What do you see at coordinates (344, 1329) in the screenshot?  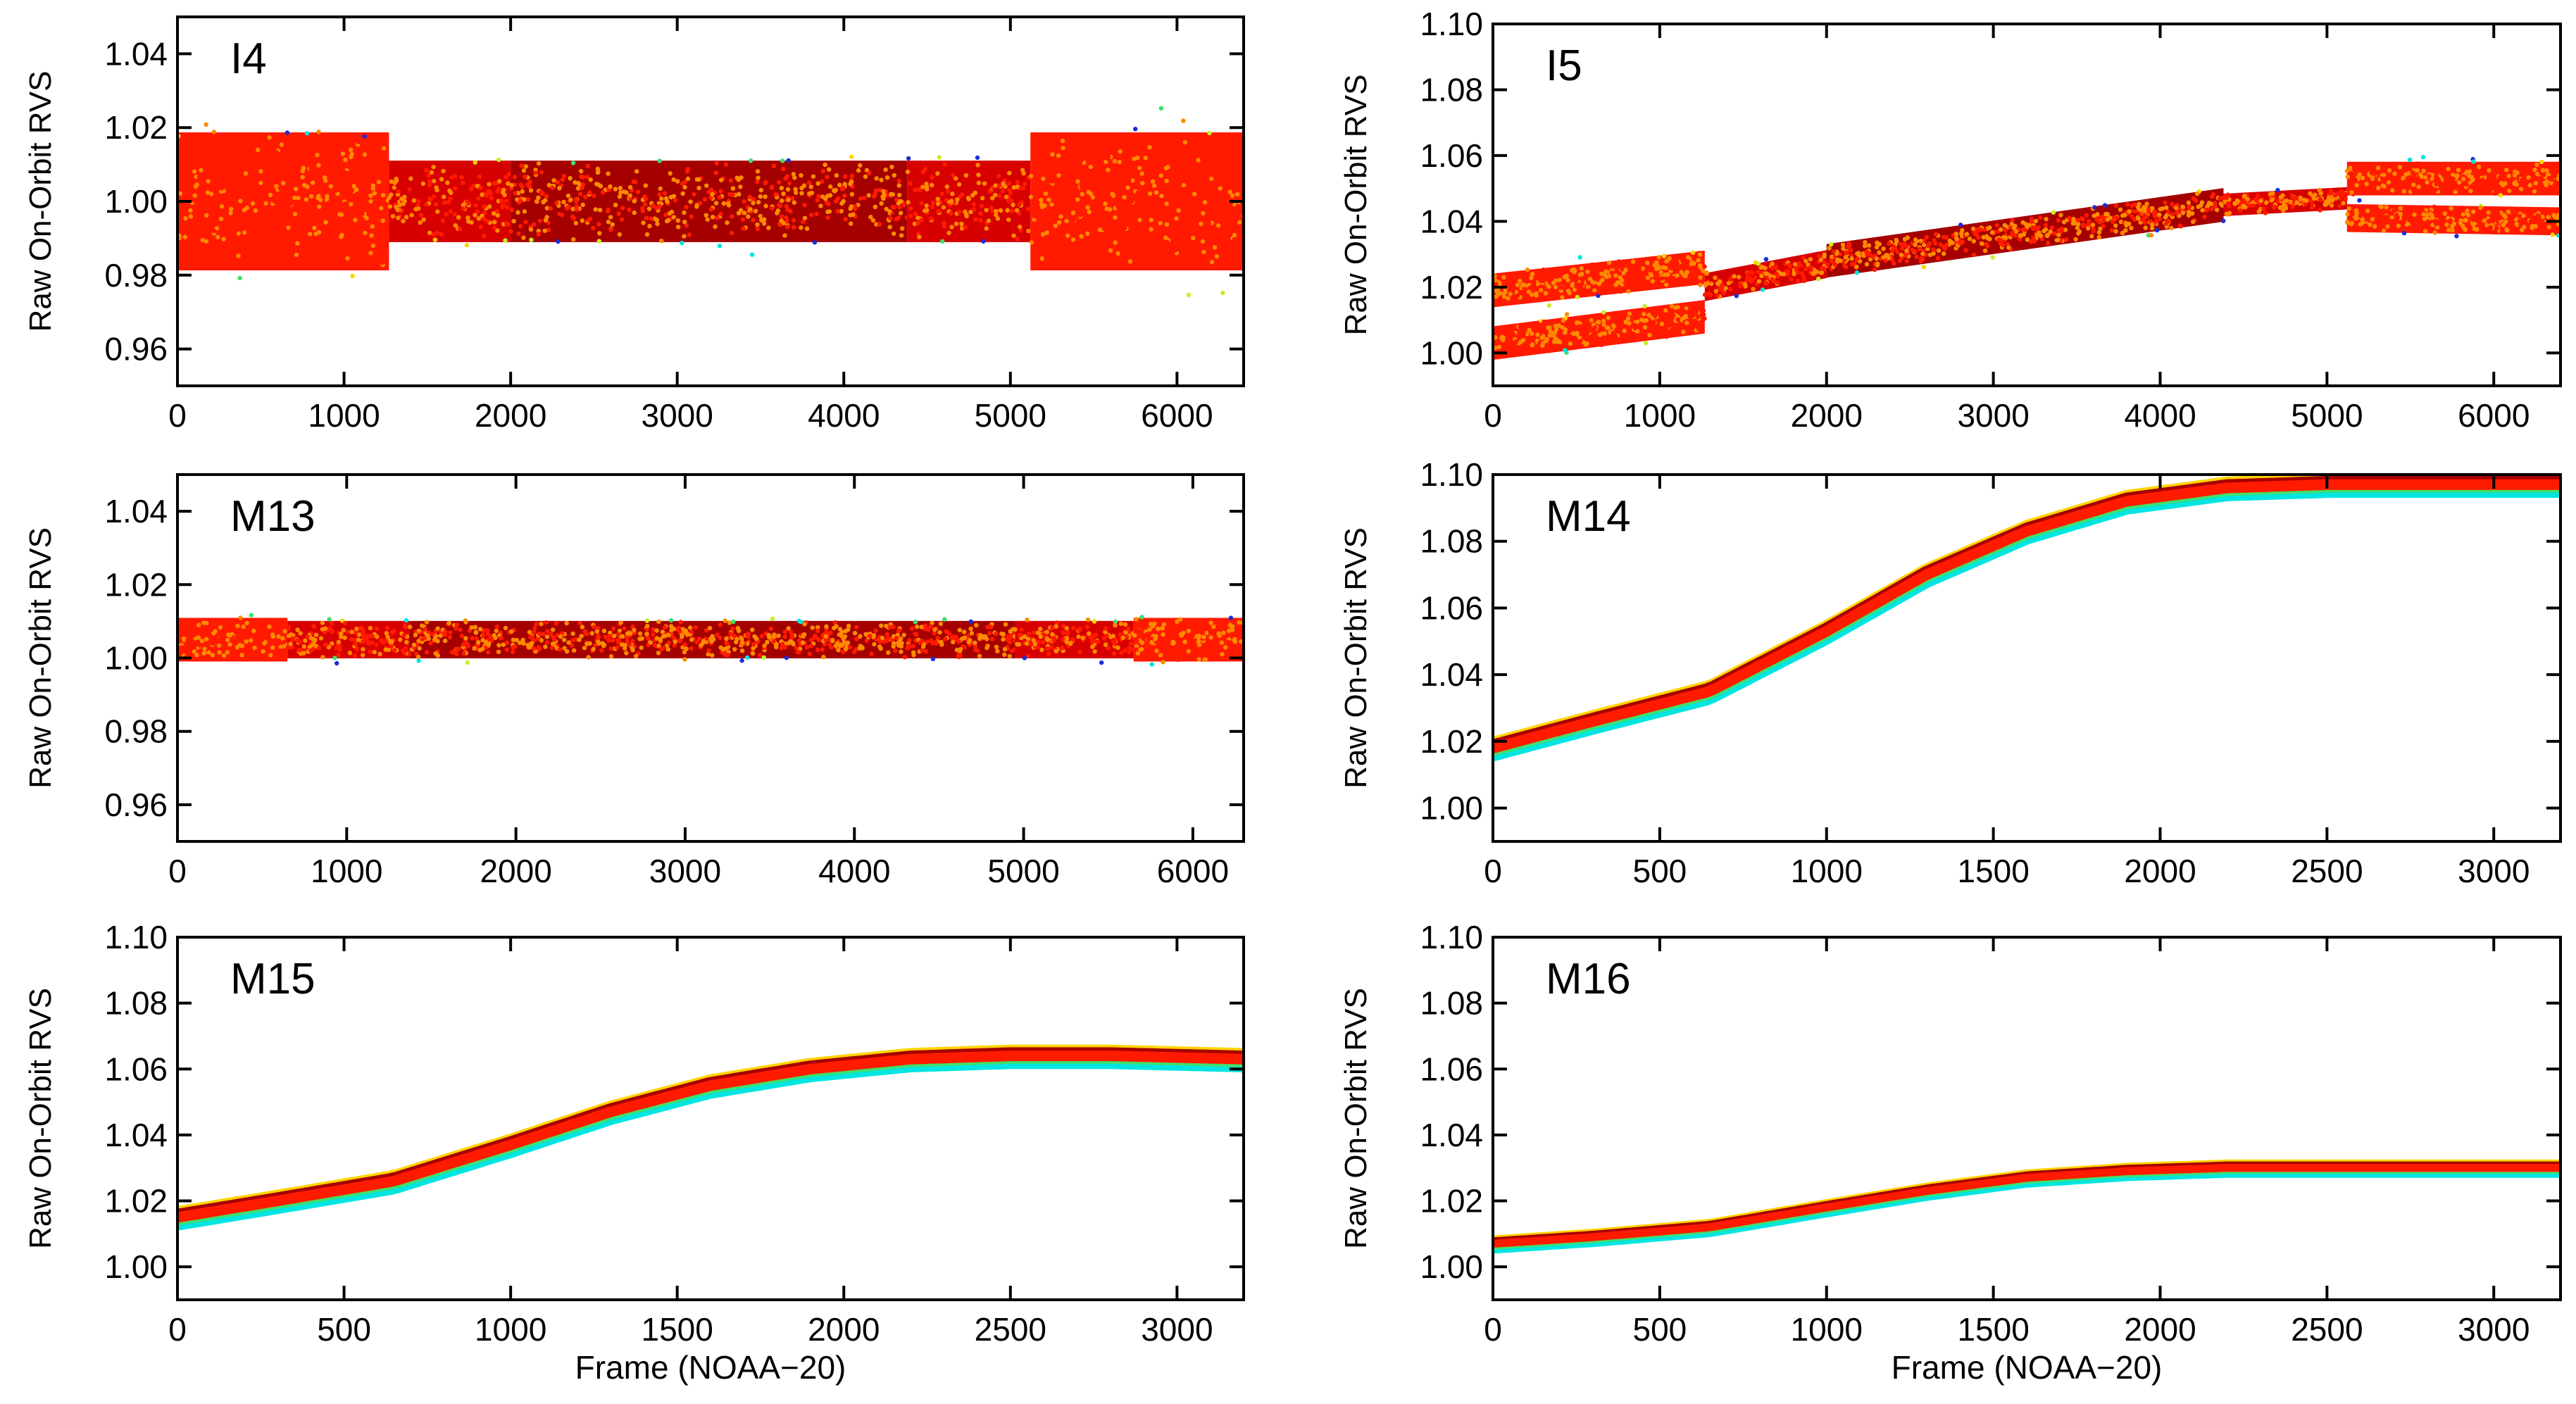 I see `x-tick-label: 500` at bounding box center [344, 1329].